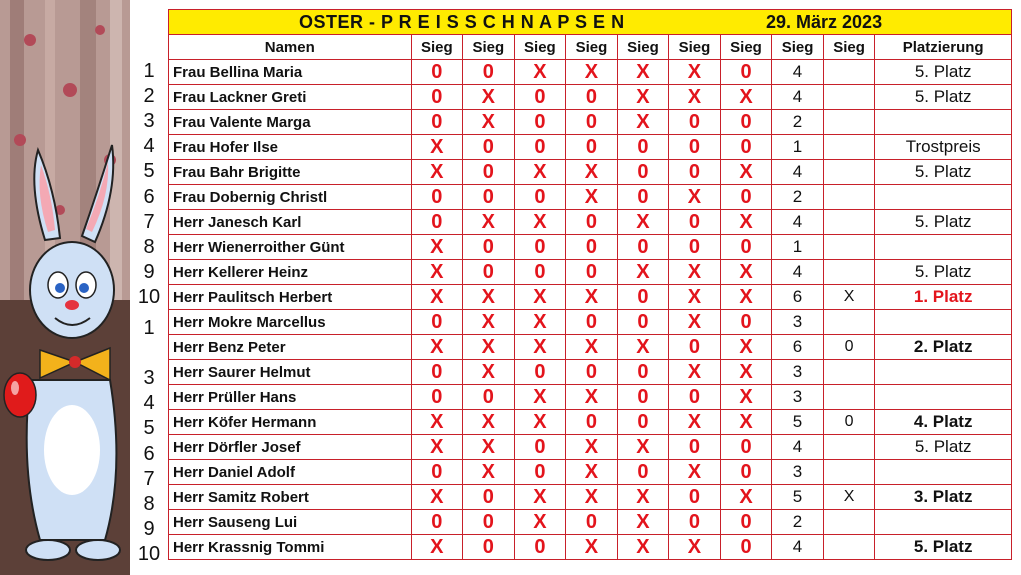 This screenshot has height=575, width=1021. I want to click on header-sieg: Sieg, so click(437, 47).